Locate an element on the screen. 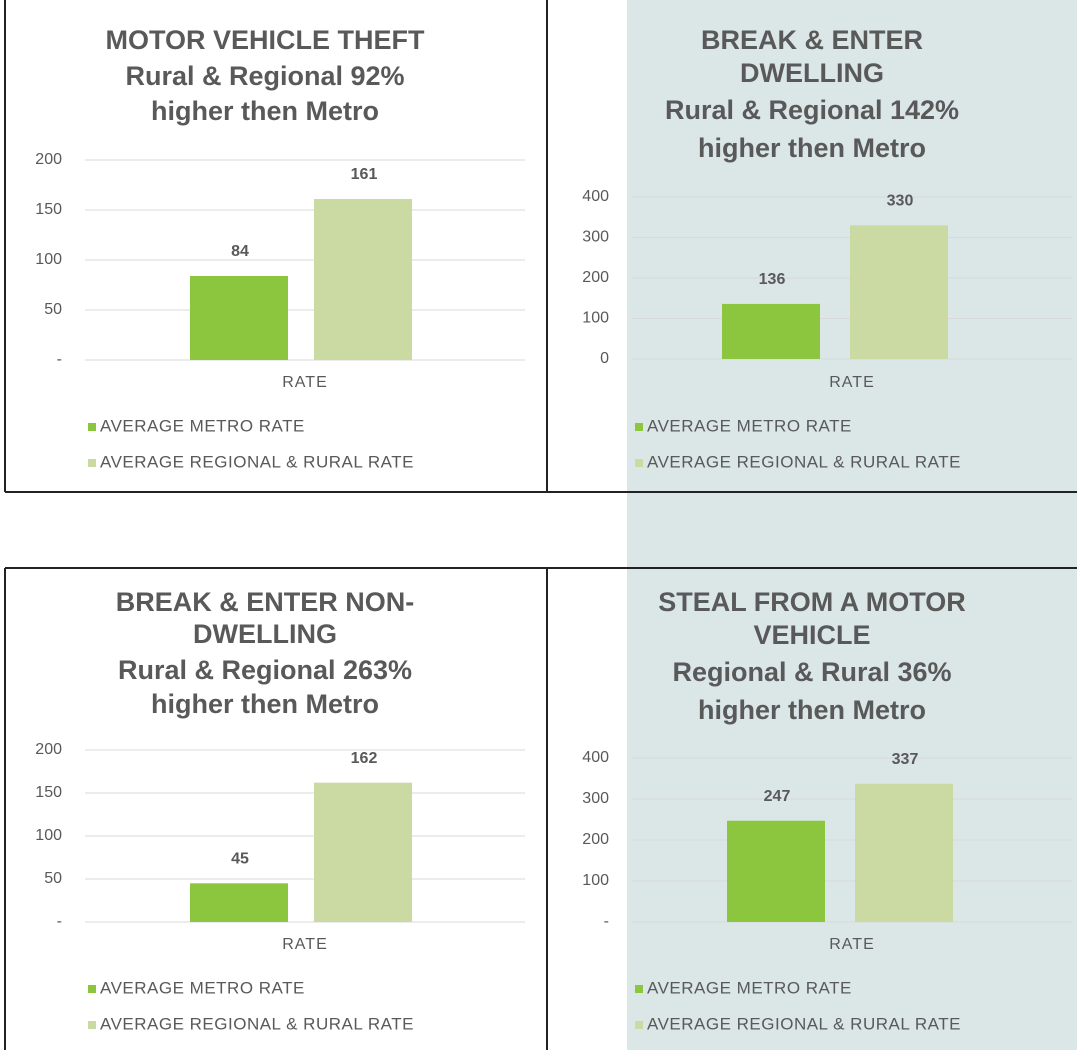 Image resolution: width=1077 pixels, height=1050 pixels. chart-title: BREAK & ENTER is located at coordinates (812, 40).